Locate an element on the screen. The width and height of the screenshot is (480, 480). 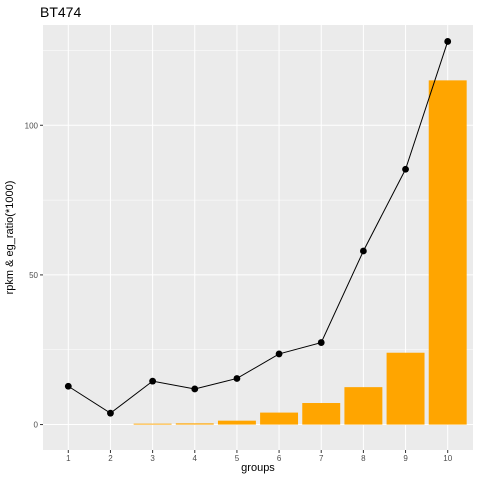
y-axis-title: rpkm & eg_ratio(*1000) is located at coordinates (10, 238).